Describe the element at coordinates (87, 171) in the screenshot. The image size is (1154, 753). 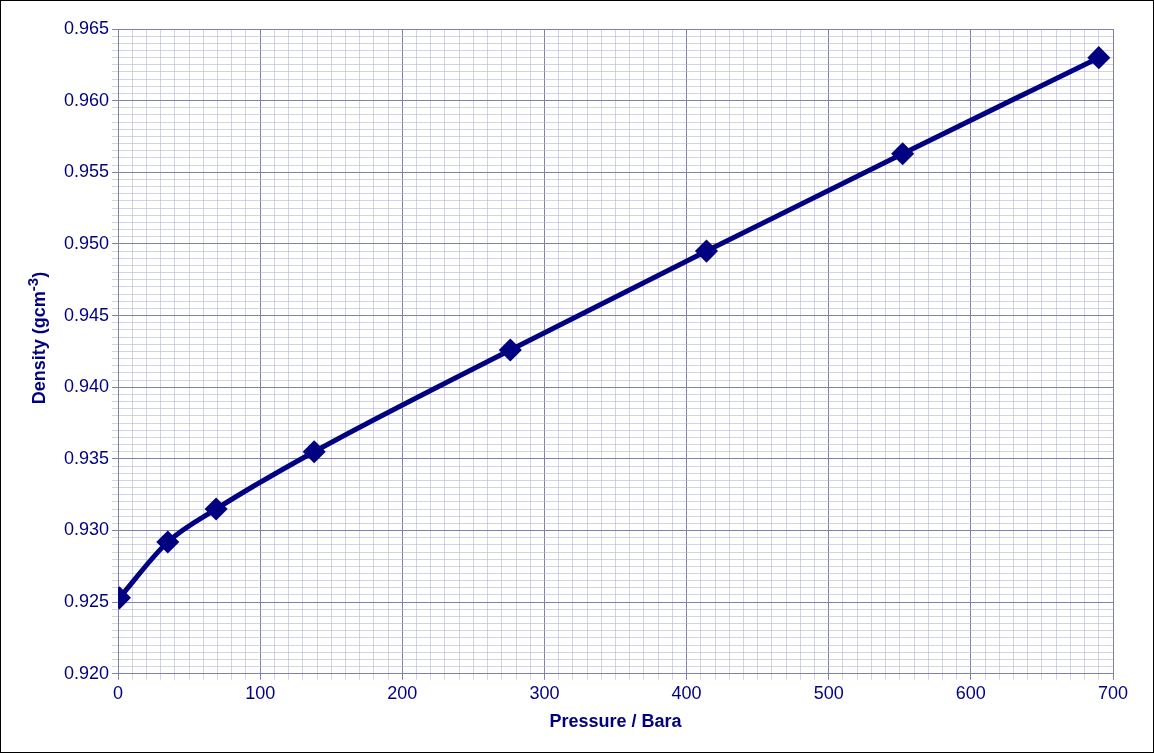
I see `y-tick-label: 0.955` at that location.